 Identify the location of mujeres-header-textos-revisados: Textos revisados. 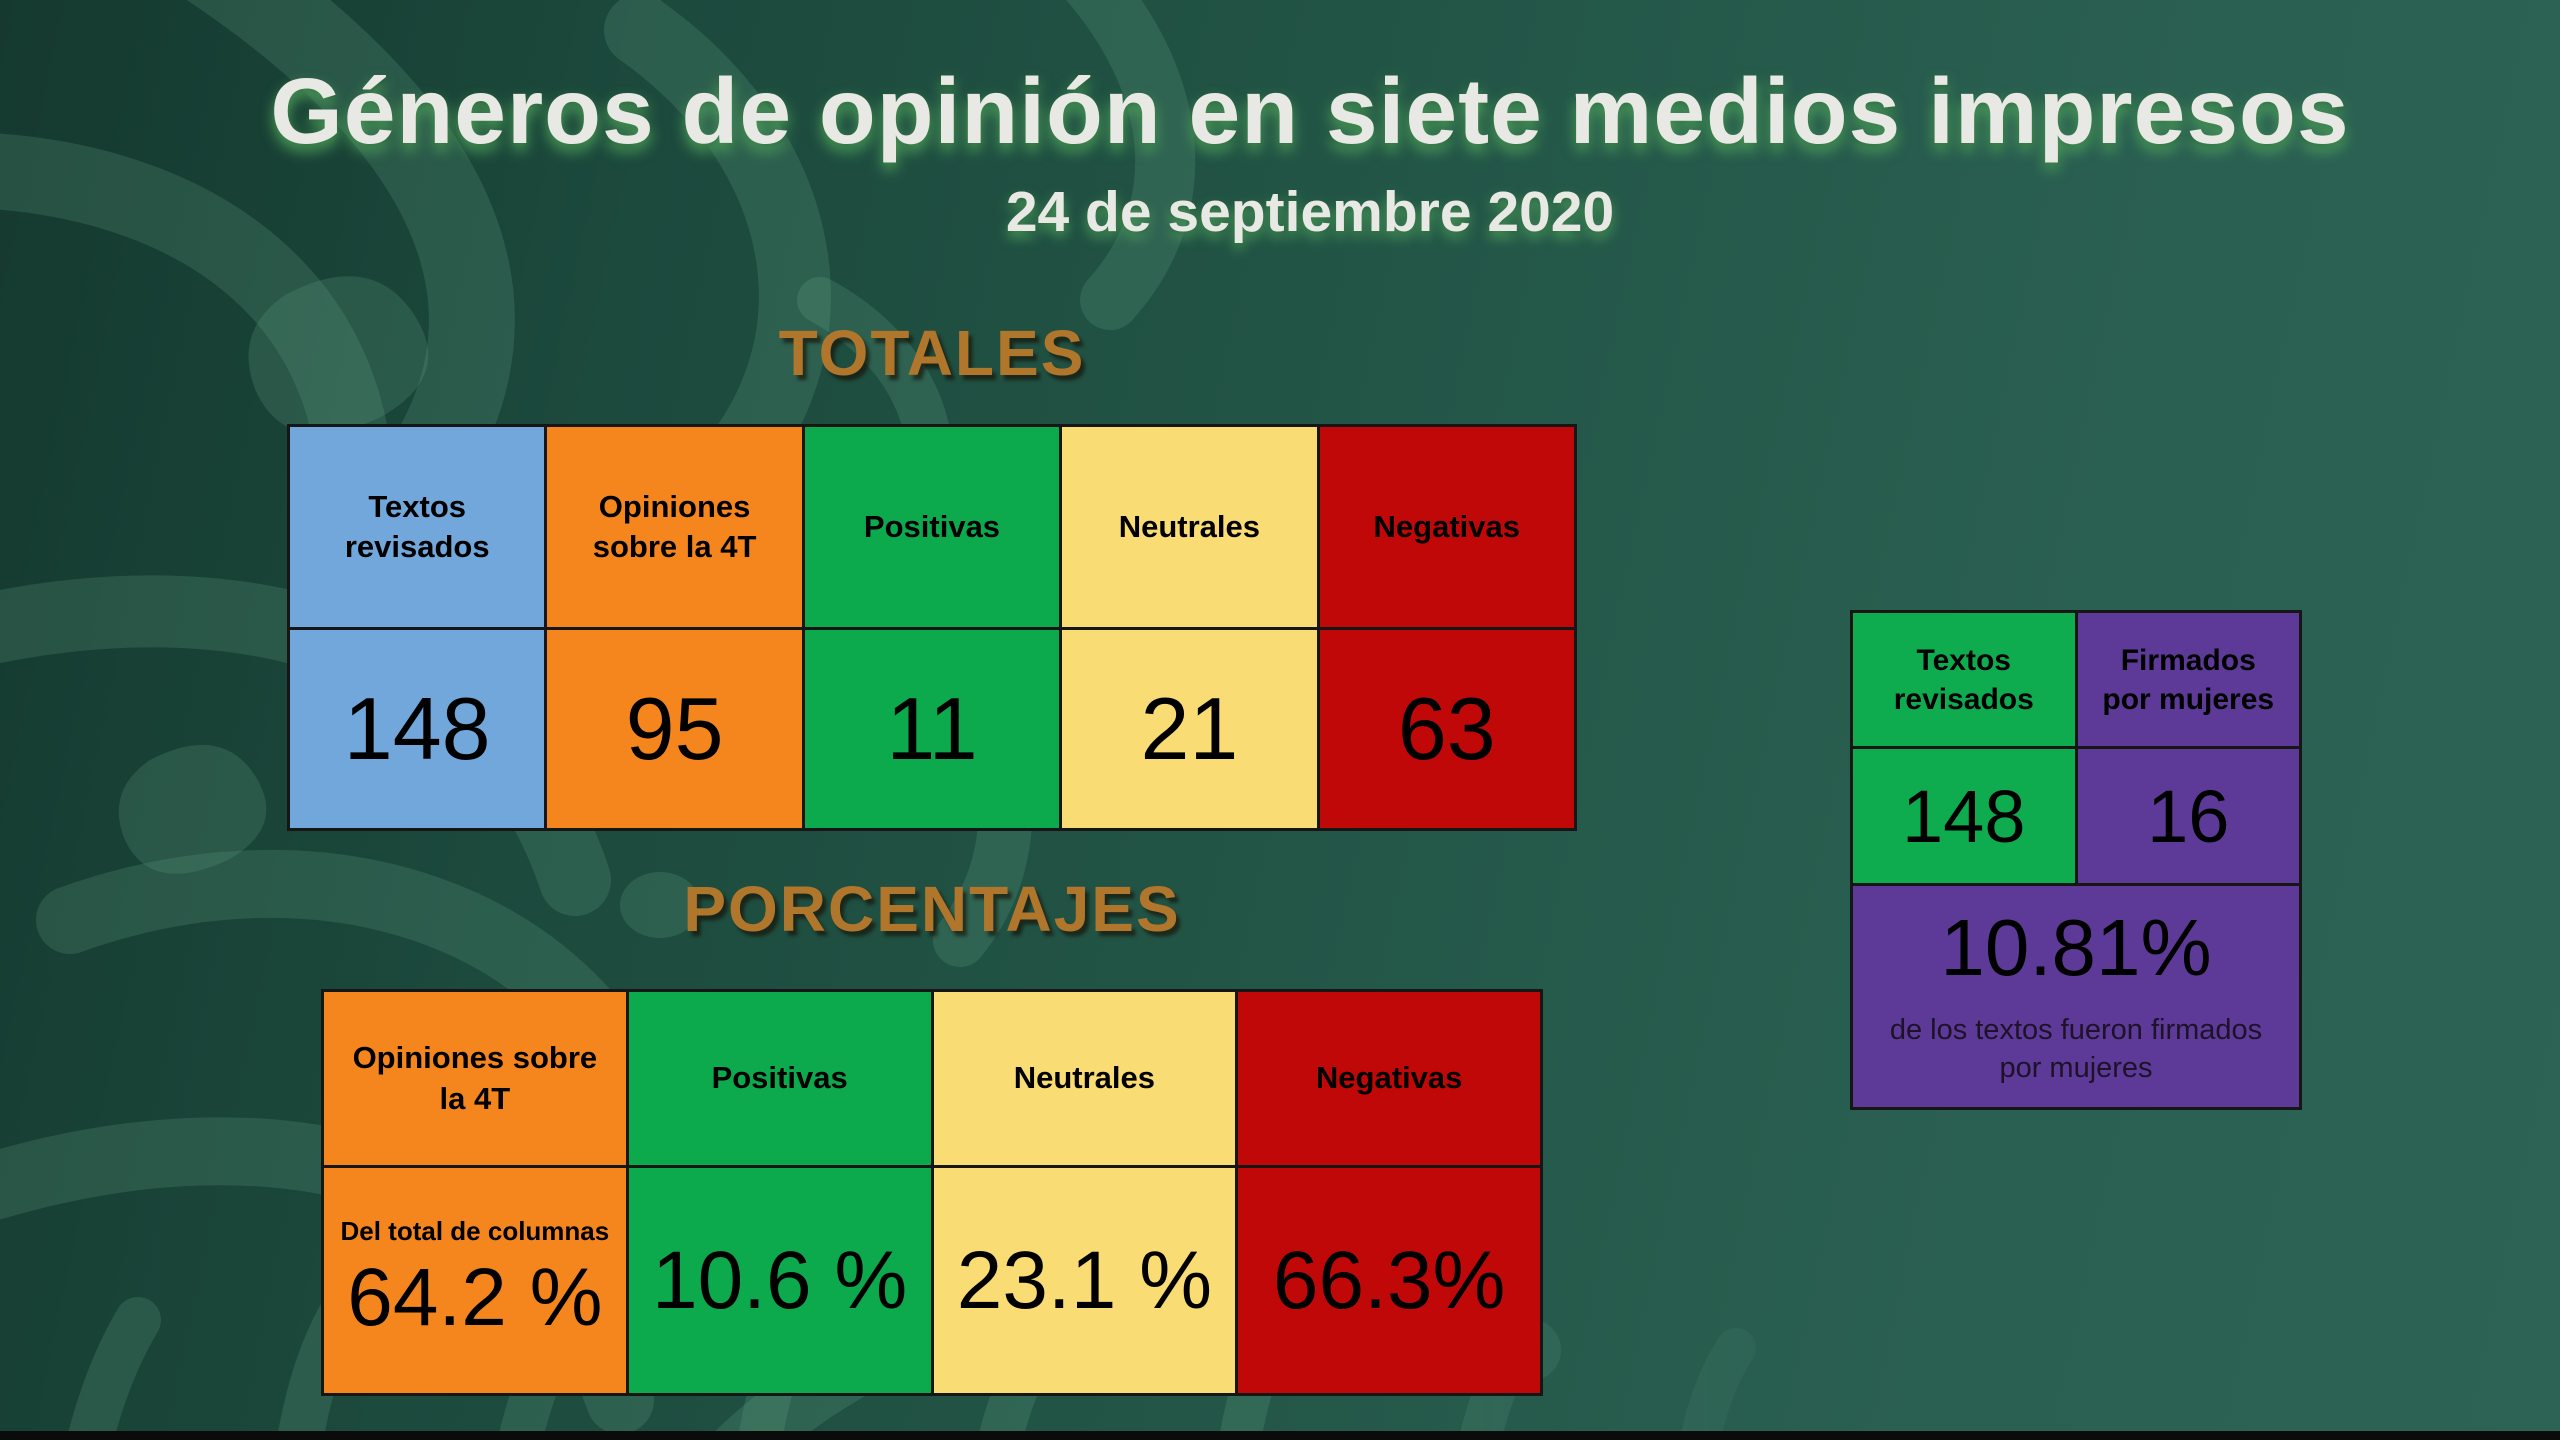
(1964, 679).